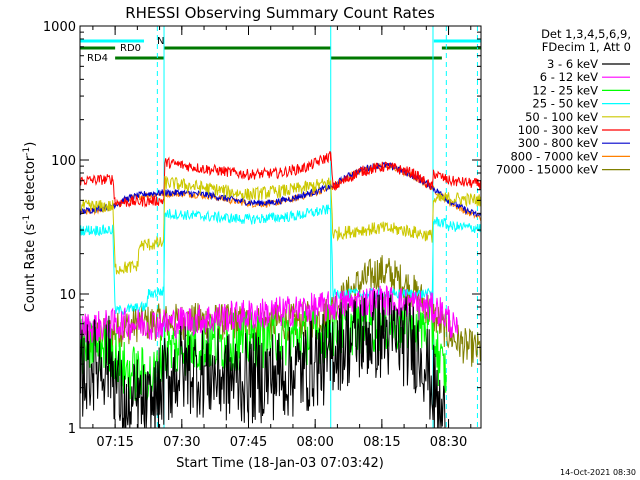 The height and width of the screenshot is (480, 640). What do you see at coordinates (63, 161) in the screenshot?
I see `y-tick-label: 100` at bounding box center [63, 161].